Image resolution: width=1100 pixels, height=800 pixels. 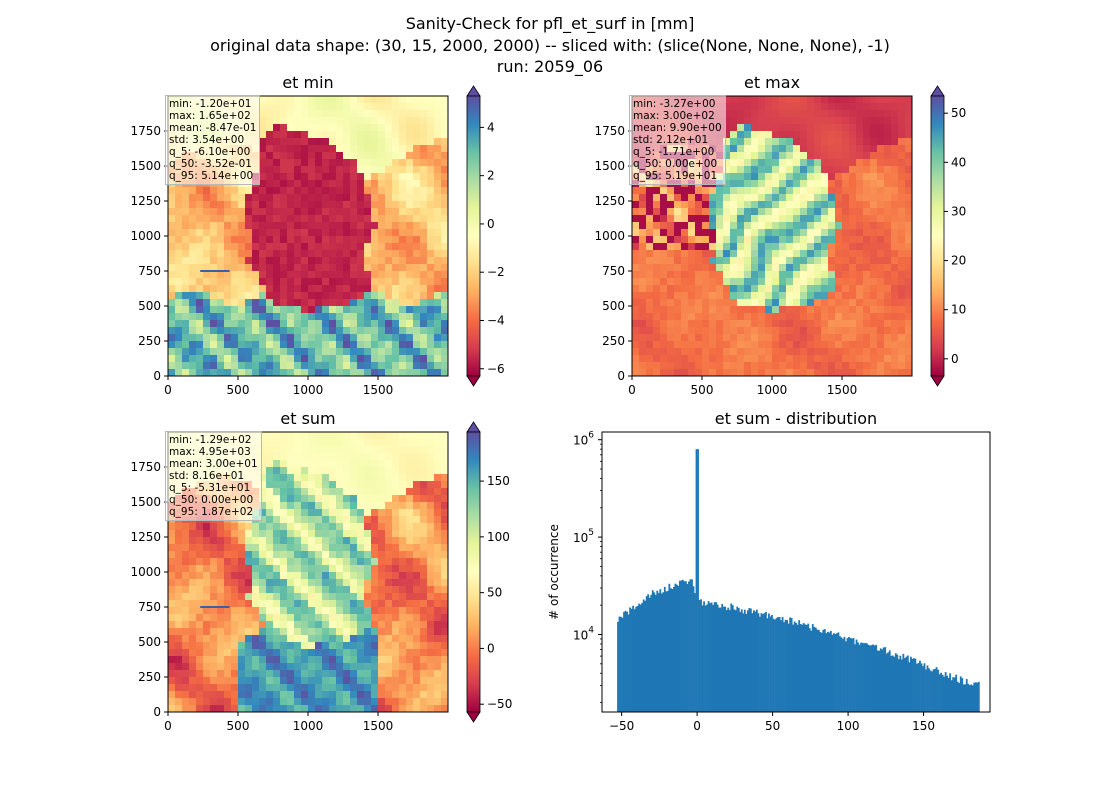 What do you see at coordinates (695, 652) in the screenshot?
I see `histogram-bar` at bounding box center [695, 652].